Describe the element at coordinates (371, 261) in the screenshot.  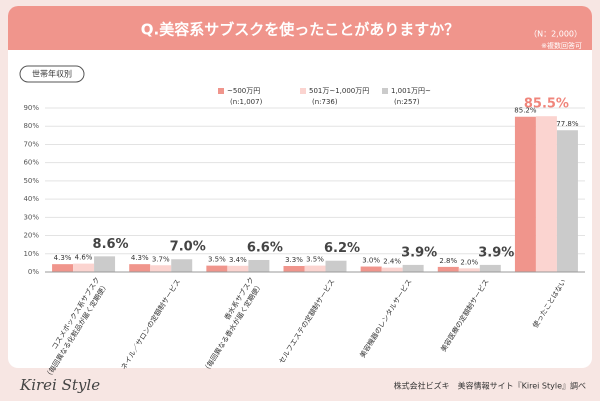
I see `value-label: 3.0%` at that location.